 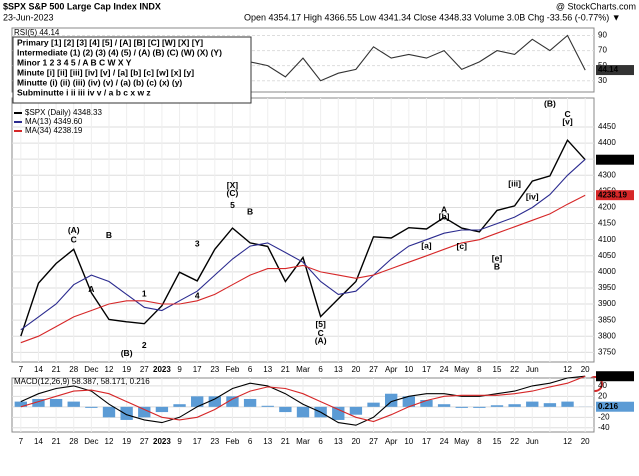 I want to click on y-tick-label: 3750, so click(x=607, y=351).